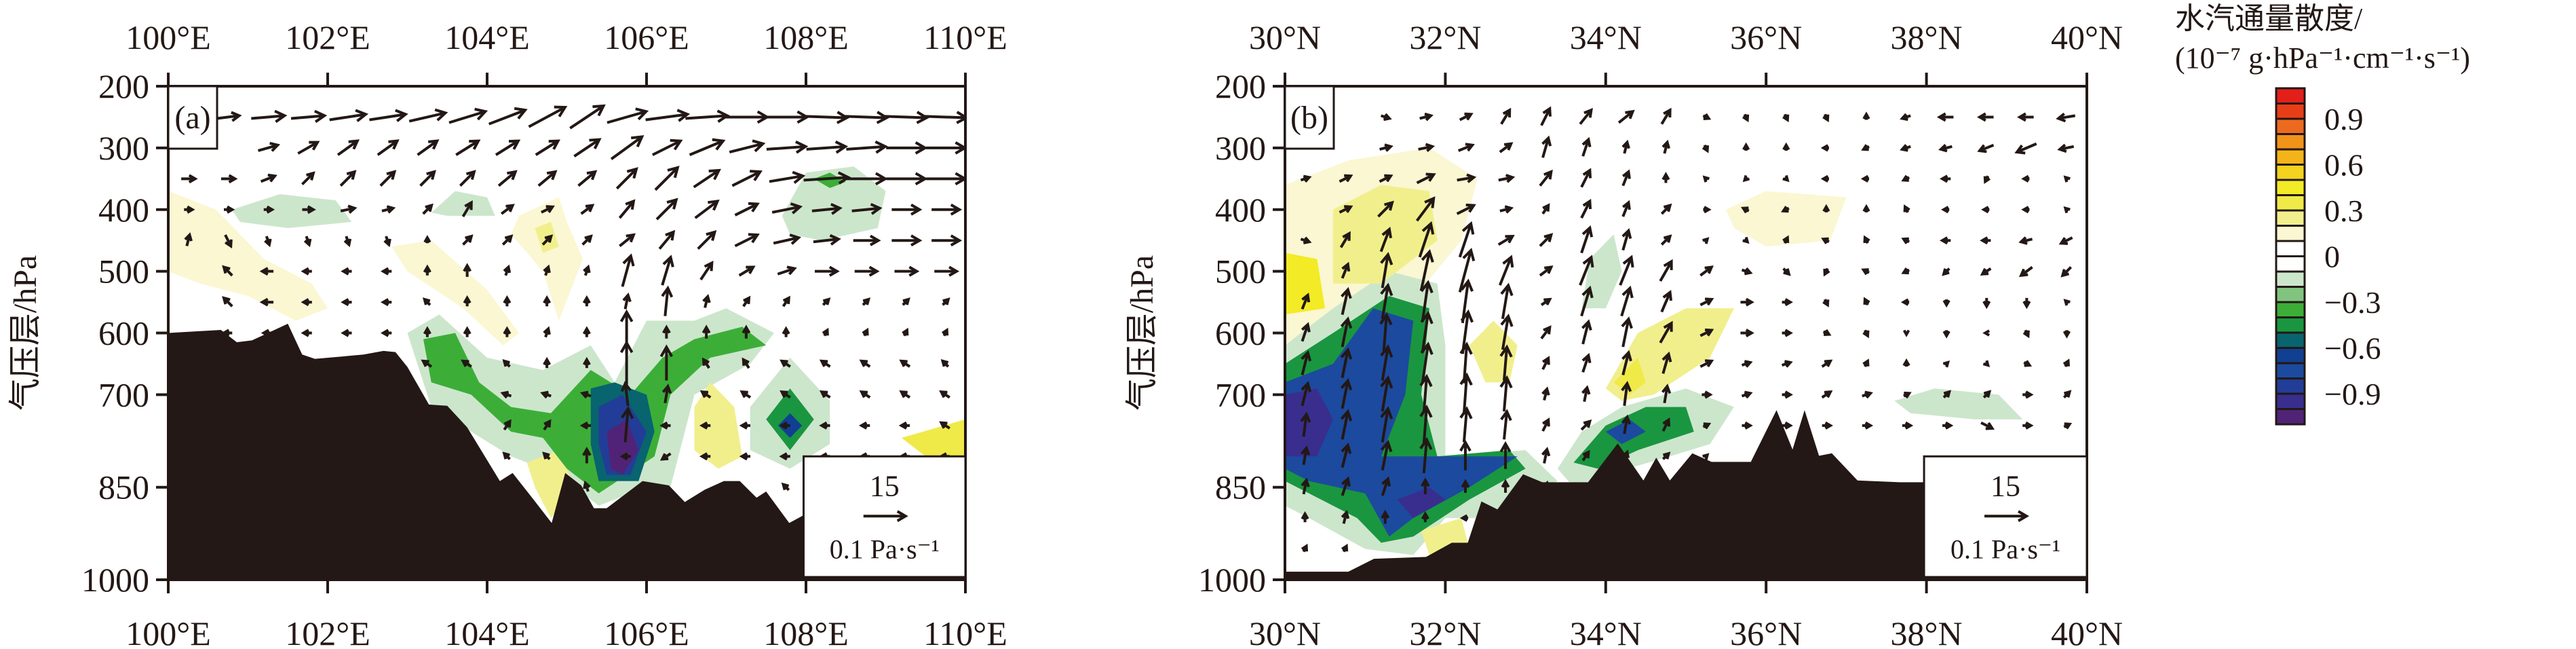 This screenshot has width=2576, height=649. Describe the element at coordinates (1240, 148) in the screenshot. I see `y-tick-label: 300` at that location.